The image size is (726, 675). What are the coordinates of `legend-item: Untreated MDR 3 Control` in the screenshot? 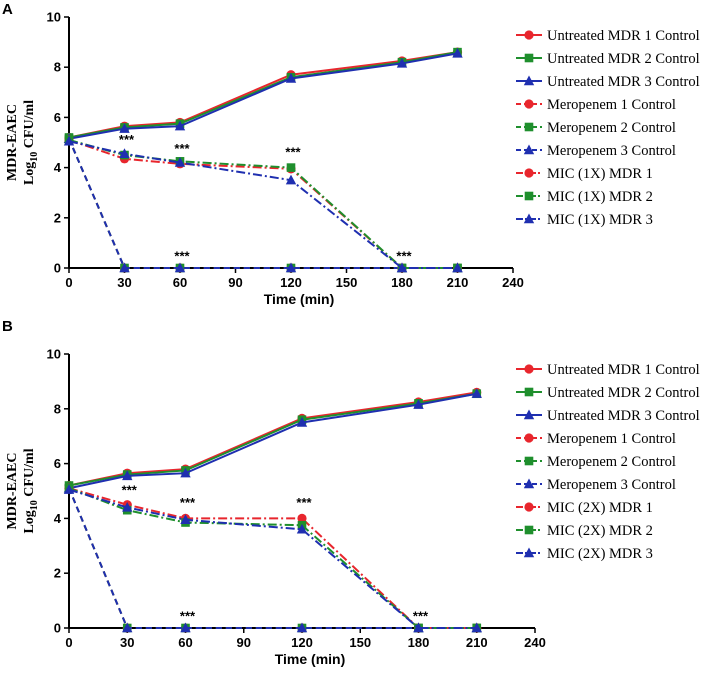 It's located at (608, 416).